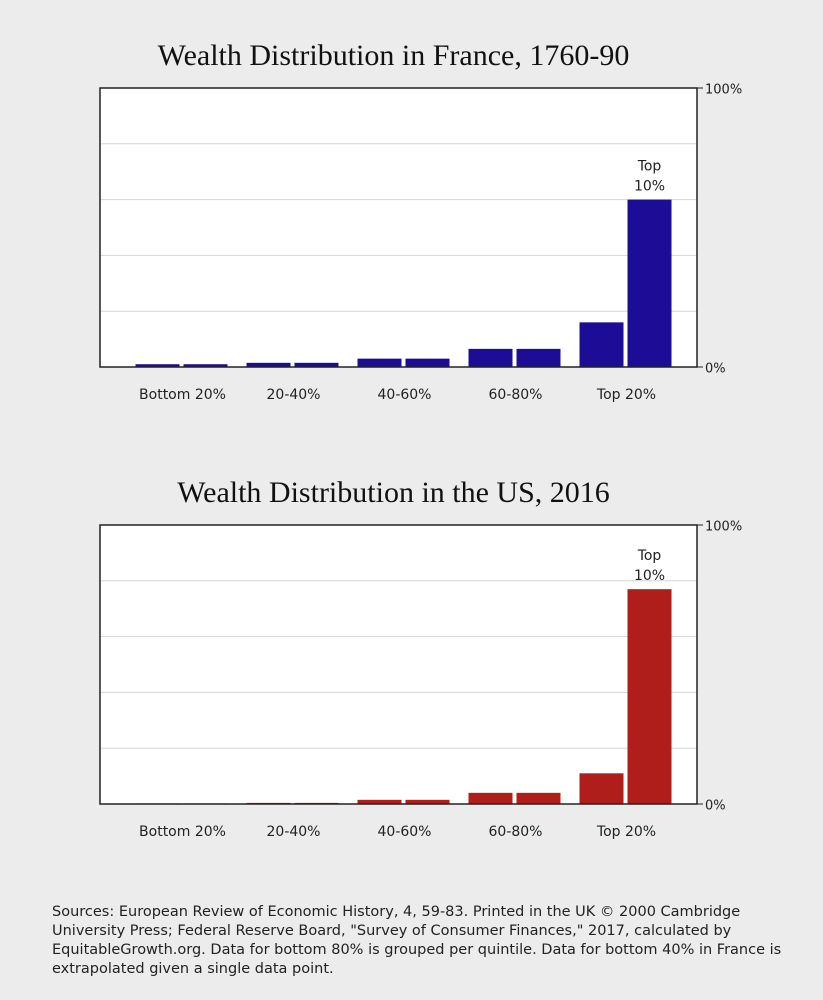 The image size is (823, 1000). I want to click on chart-title: Wealth Distribution in France, 1760-90, so click(394, 55).